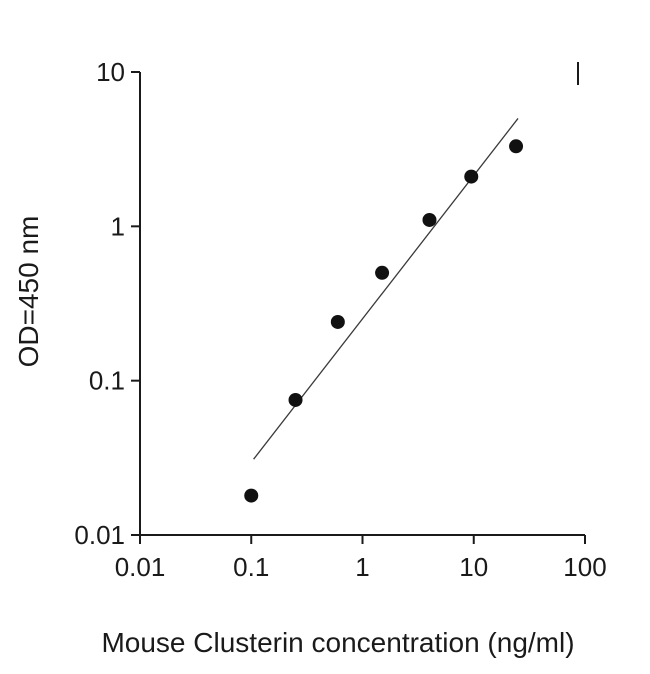 The image size is (650, 674). I want to click on y-tick-label: 1, so click(118, 226).